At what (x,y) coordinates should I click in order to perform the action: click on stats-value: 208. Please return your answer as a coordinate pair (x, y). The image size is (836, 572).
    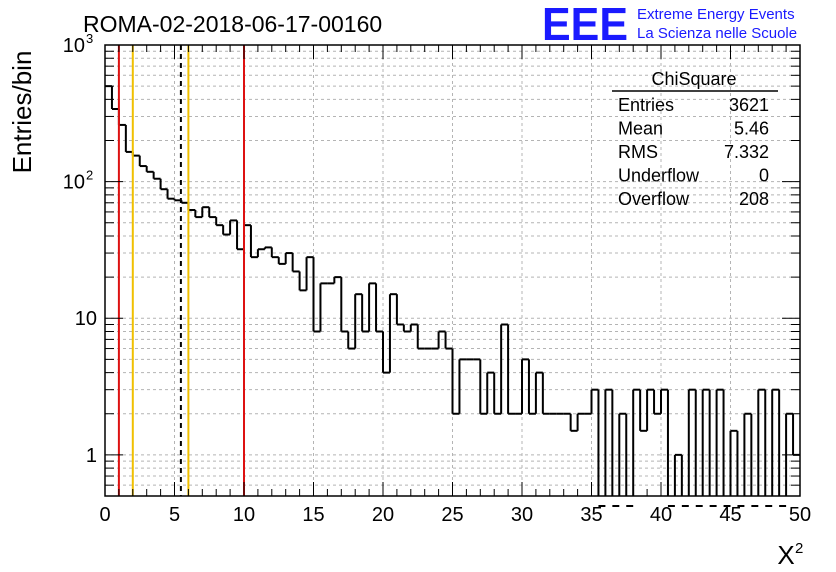
    Looking at the image, I should click on (754, 199).